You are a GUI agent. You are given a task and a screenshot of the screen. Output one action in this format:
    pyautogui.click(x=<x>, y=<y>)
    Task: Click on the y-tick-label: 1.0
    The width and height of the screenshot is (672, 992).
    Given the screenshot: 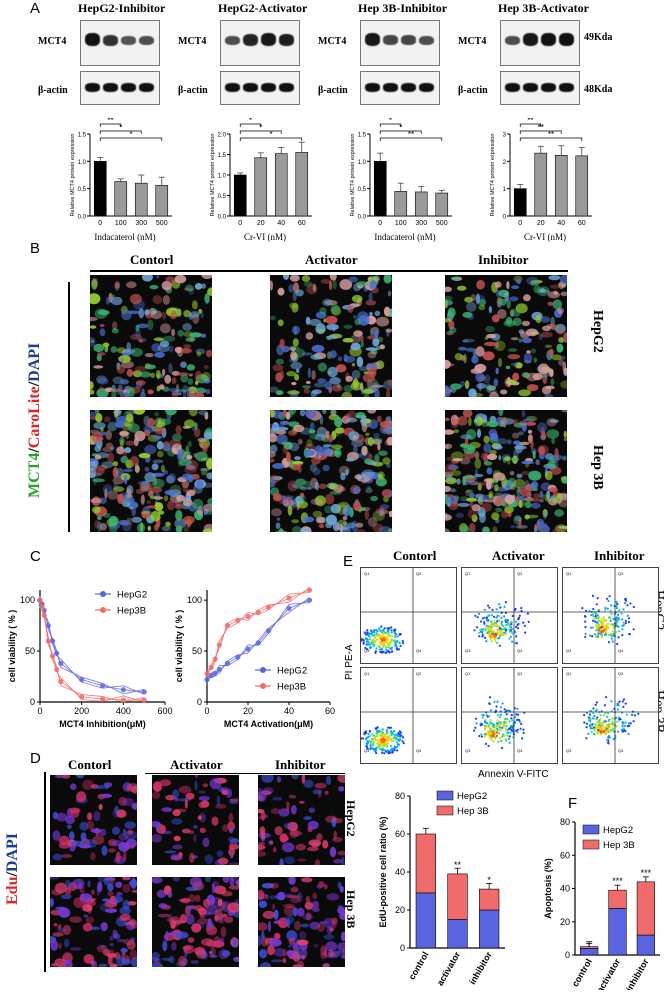 What is the action you would take?
    pyautogui.click(x=362, y=163)
    